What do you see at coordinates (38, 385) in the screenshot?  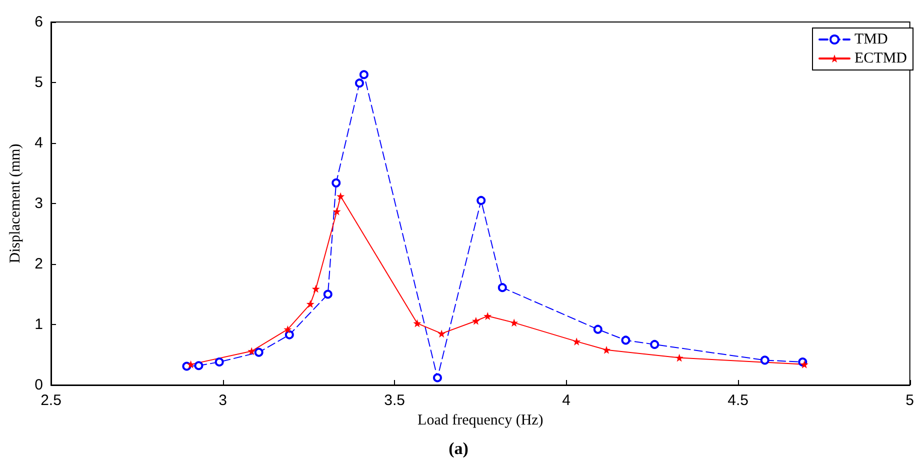 I see `y-tick-label: 0` at bounding box center [38, 385].